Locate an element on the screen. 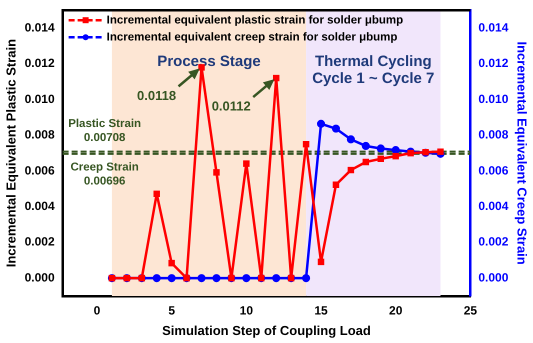 The width and height of the screenshot is (533, 343). ref-line-label: Creep Strain 0.00696 is located at coordinates (104, 175).